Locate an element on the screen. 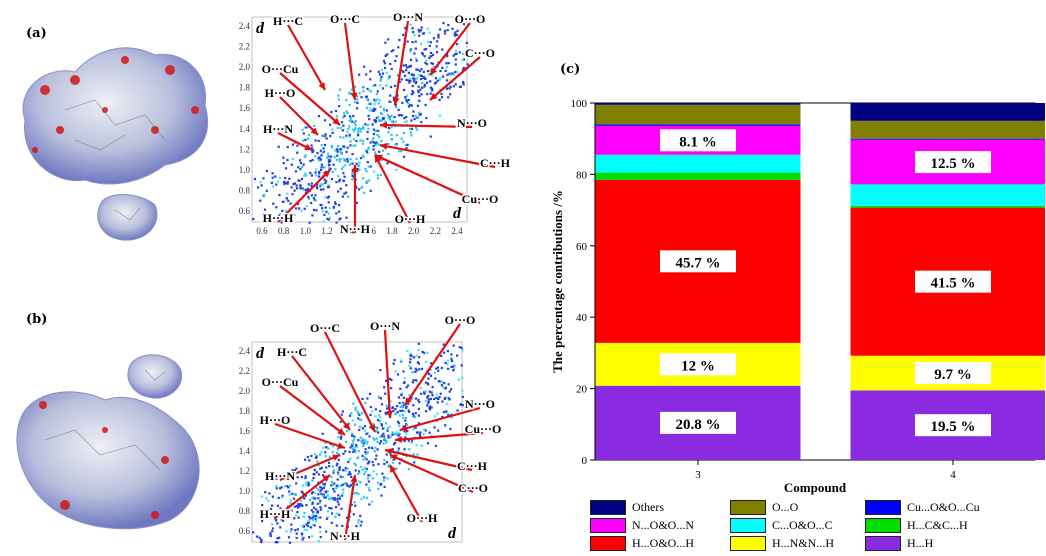 This screenshot has height=556, width=1046. x-tick-label: 1.2 is located at coordinates (326, 231).